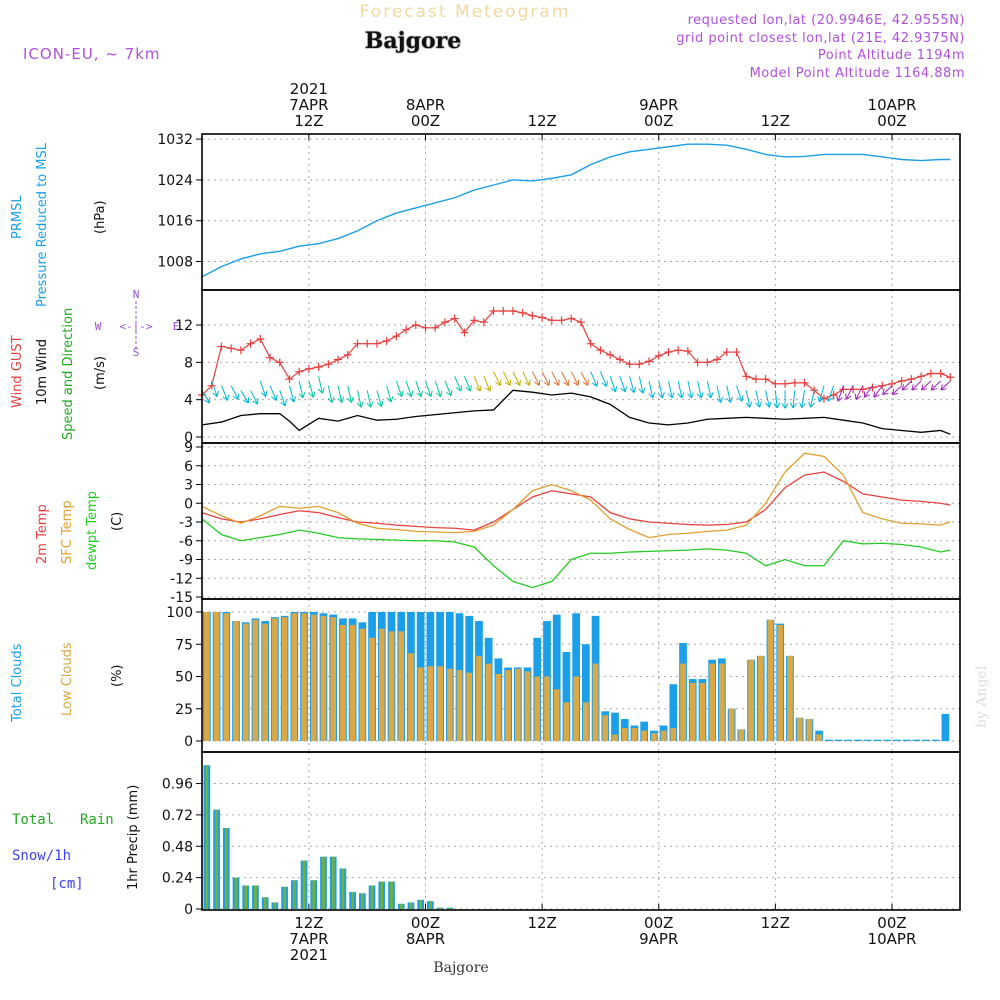 The image size is (1000, 1000). I want to click on temp-ytick-label: 3, so click(188, 486).